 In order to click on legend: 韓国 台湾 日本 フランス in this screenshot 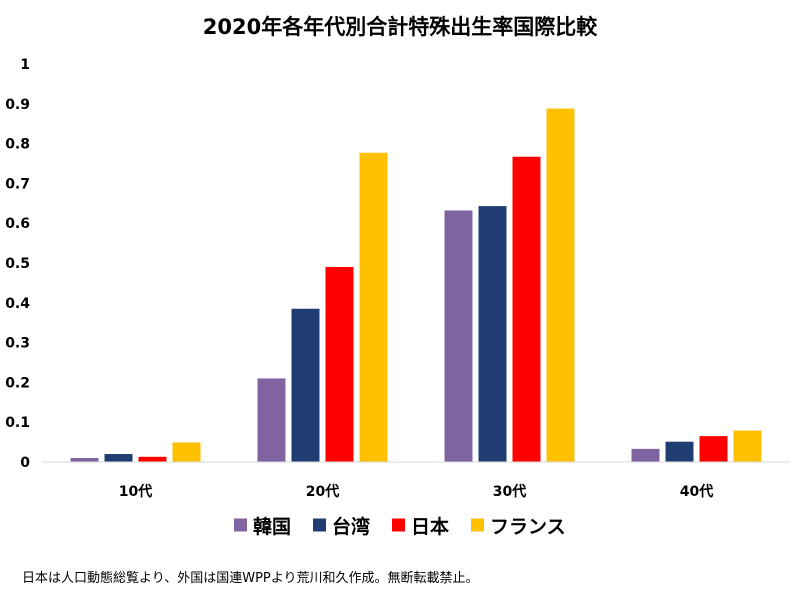, I will do `click(400, 526)`.